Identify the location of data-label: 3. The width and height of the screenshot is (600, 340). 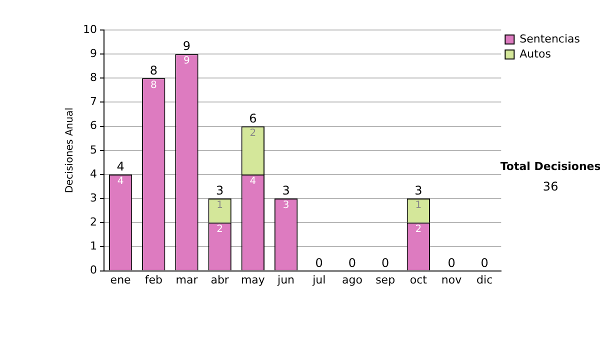
(286, 206).